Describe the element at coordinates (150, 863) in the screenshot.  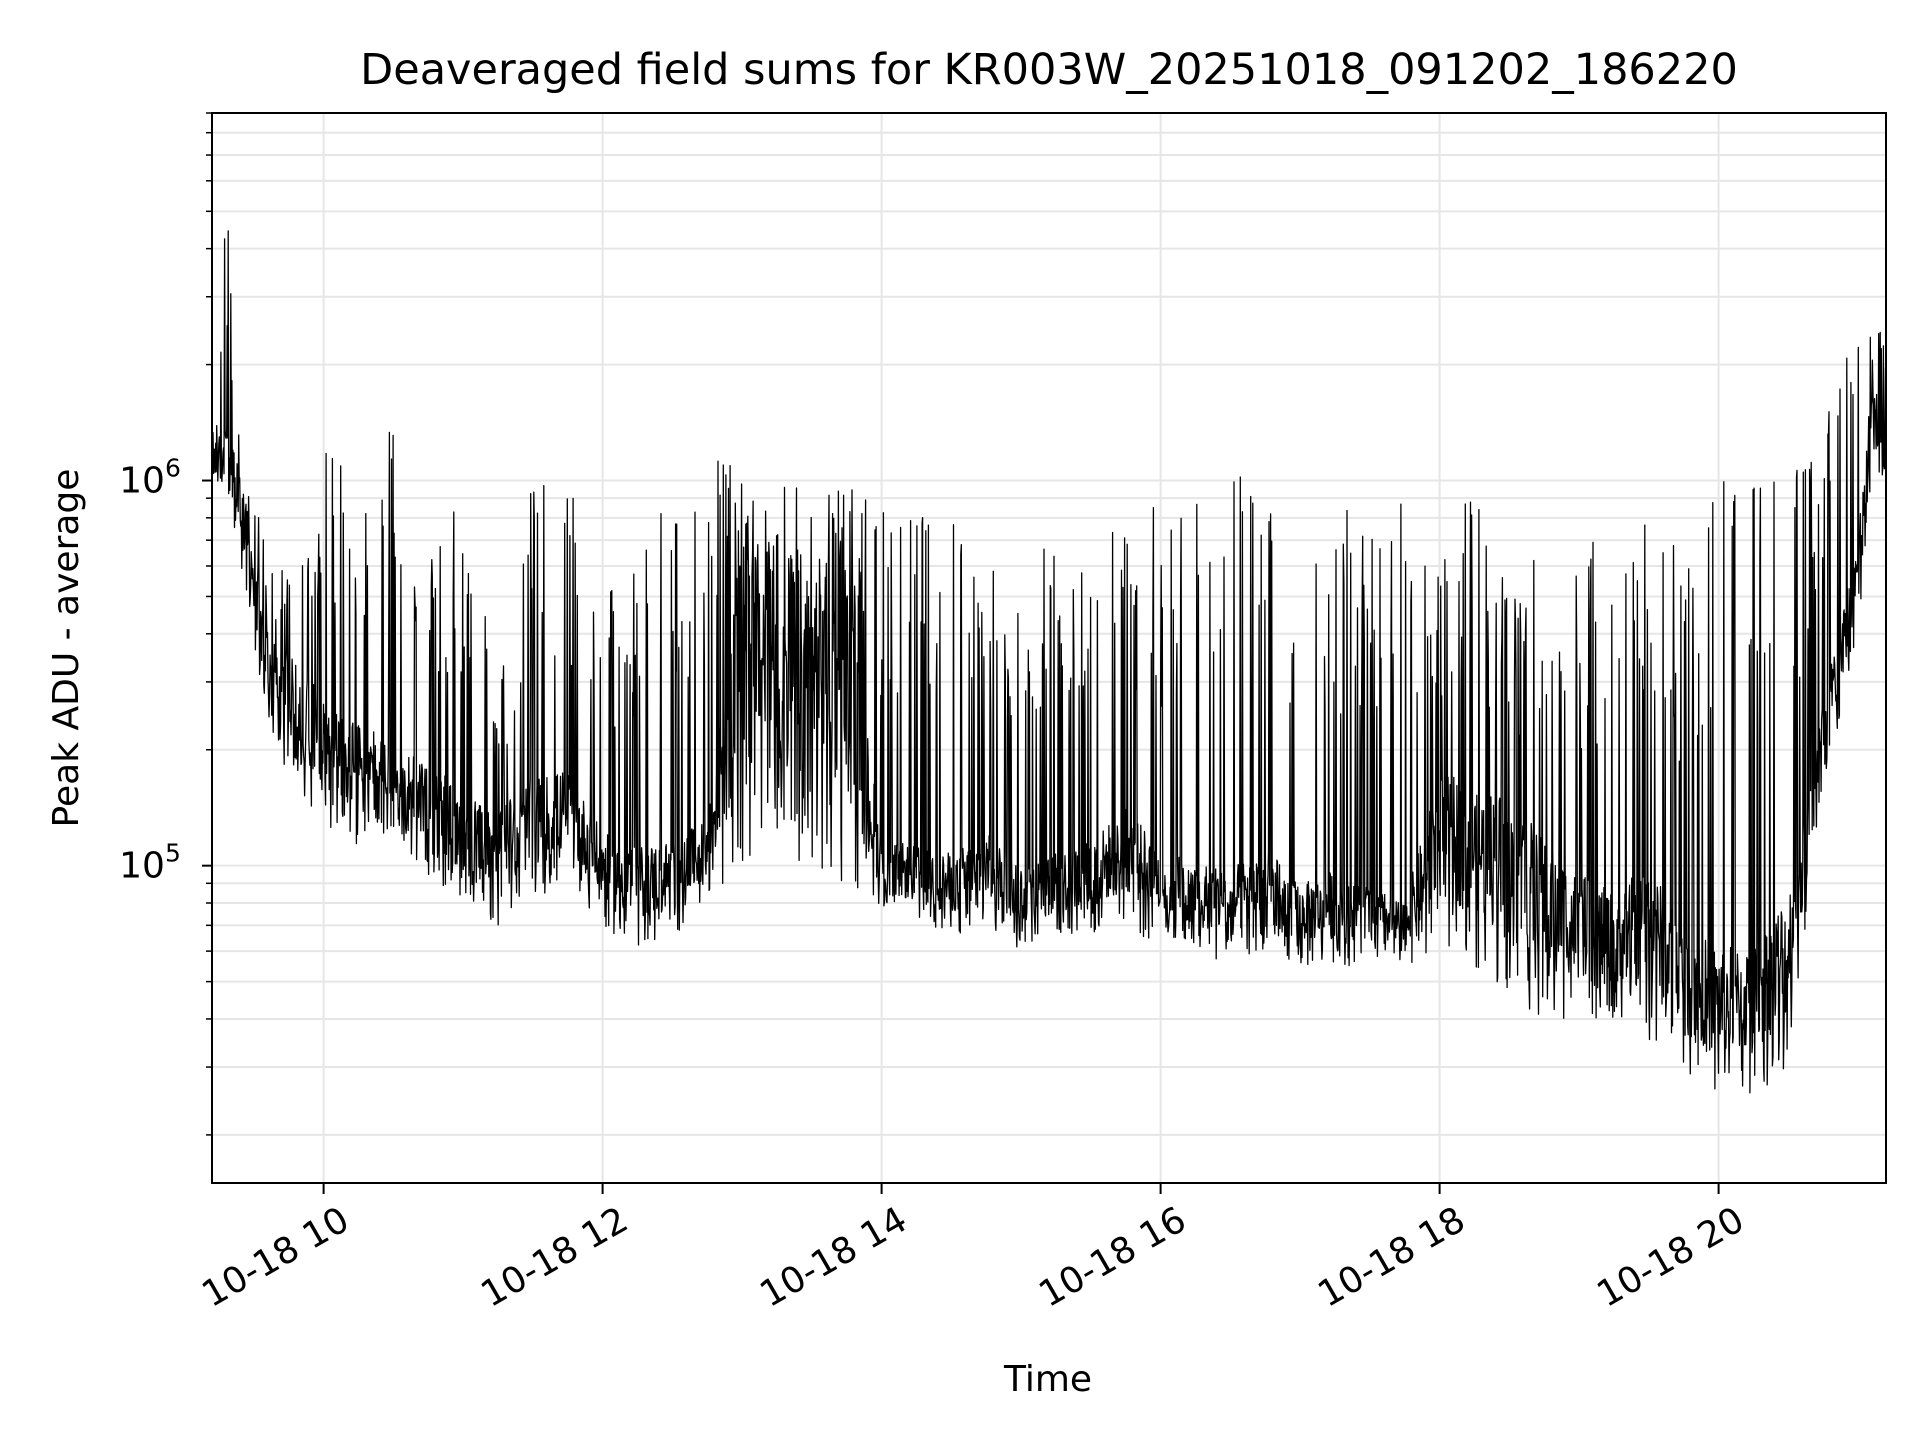
I see `y-tick-label: 10⁵` at that location.